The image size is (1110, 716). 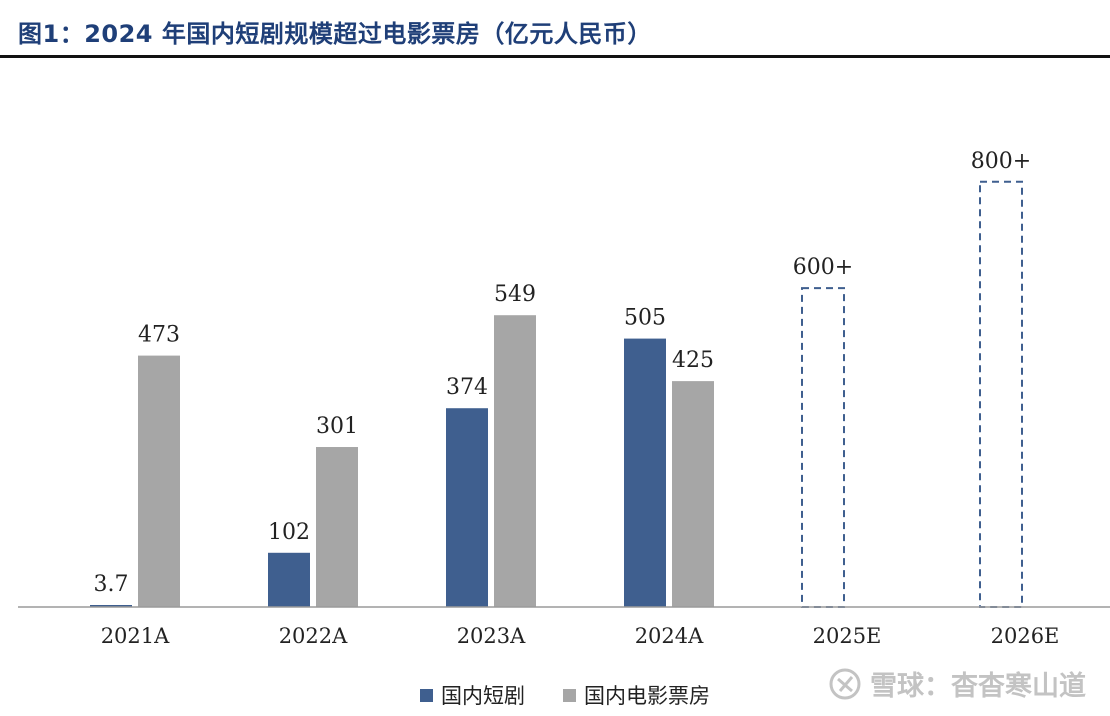 I want to click on bar-box-office-2021a, so click(x=159, y=481).